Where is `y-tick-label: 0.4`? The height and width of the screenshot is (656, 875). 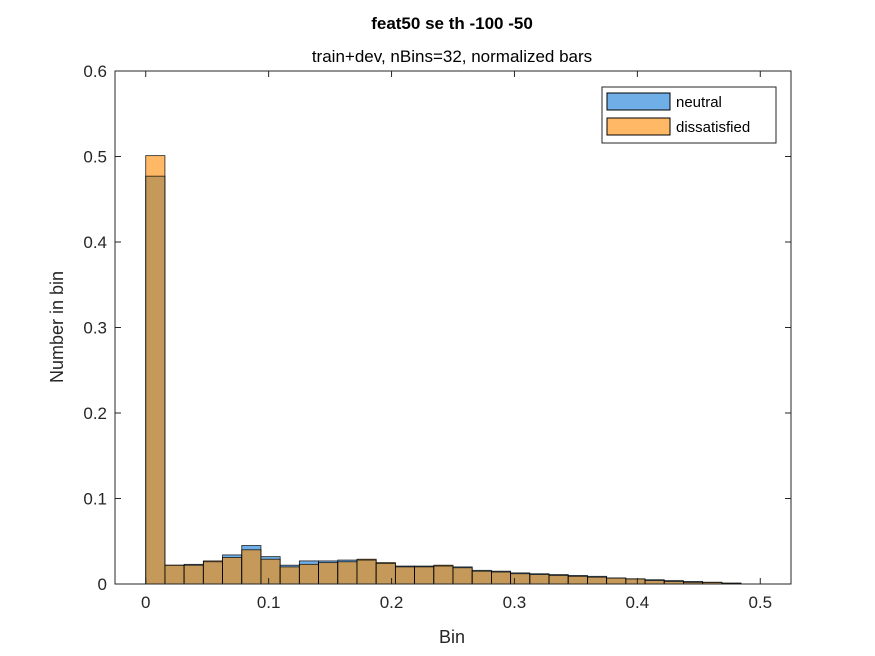 y-tick-label: 0.4 is located at coordinates (95, 242).